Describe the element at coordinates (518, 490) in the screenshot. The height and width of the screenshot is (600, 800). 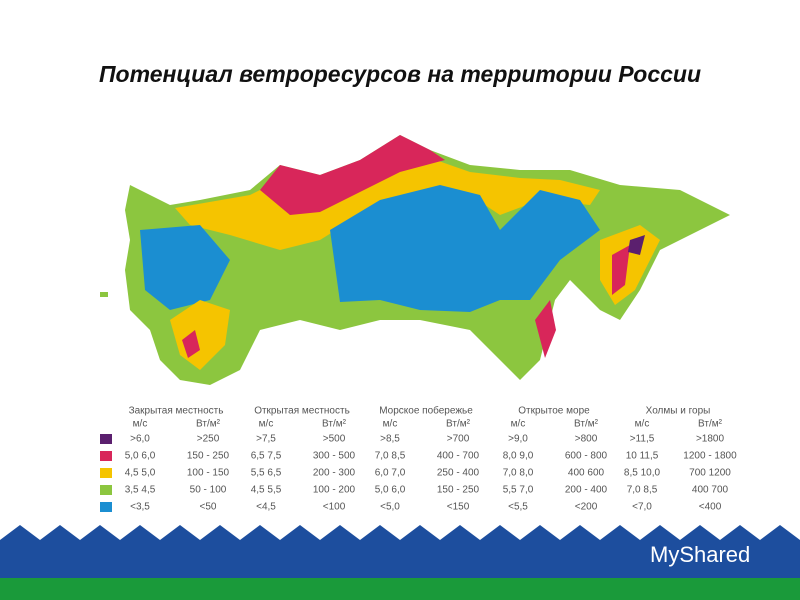
I see `legend-cell: 5,5 7,0` at that location.